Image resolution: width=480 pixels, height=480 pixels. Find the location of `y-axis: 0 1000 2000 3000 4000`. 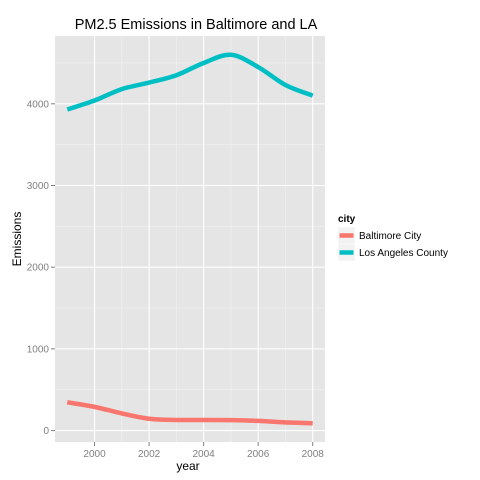

y-axis: 0 1000 2000 3000 4000 is located at coordinates (41, 268).